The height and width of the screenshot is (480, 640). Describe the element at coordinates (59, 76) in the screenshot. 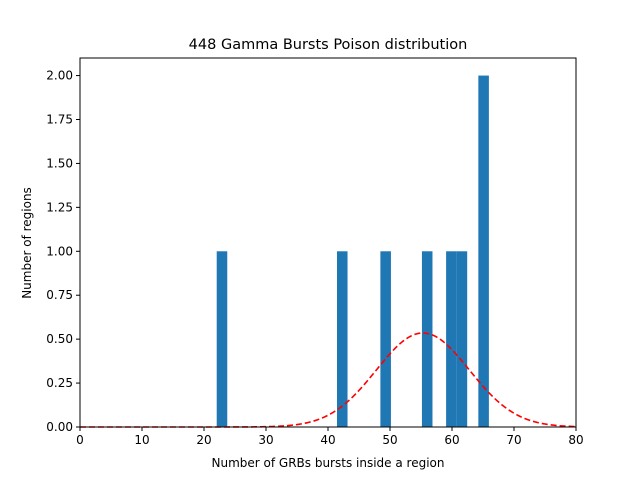

I see `y-tick-label-8: 2.00` at that location.